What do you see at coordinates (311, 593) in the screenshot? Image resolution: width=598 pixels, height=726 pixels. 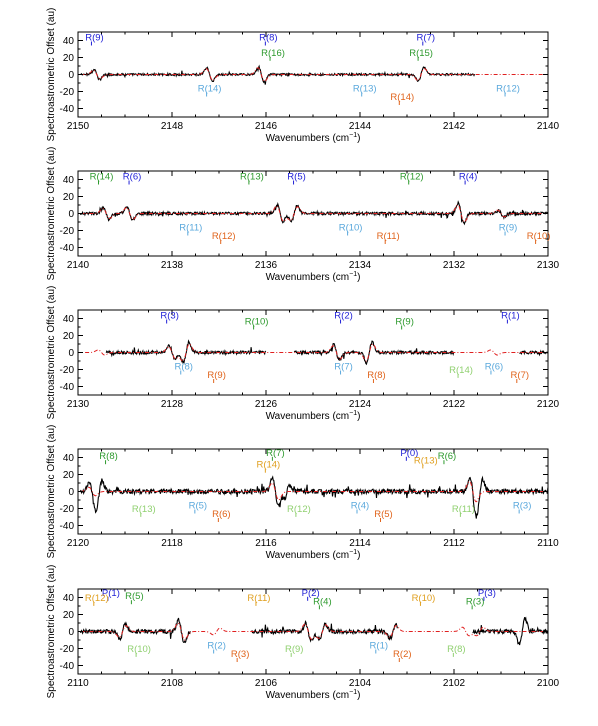 I see `line-label: P(2)` at bounding box center [311, 593].